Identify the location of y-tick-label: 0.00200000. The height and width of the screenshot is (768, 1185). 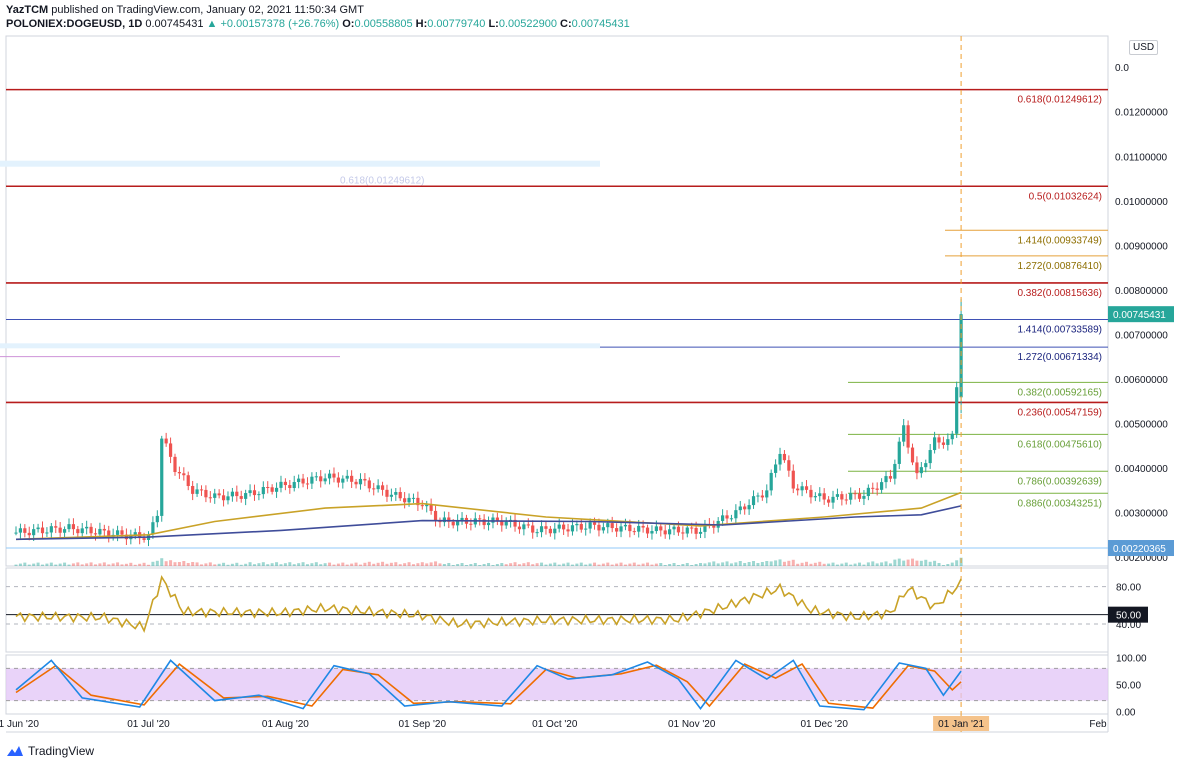
(1141, 558).